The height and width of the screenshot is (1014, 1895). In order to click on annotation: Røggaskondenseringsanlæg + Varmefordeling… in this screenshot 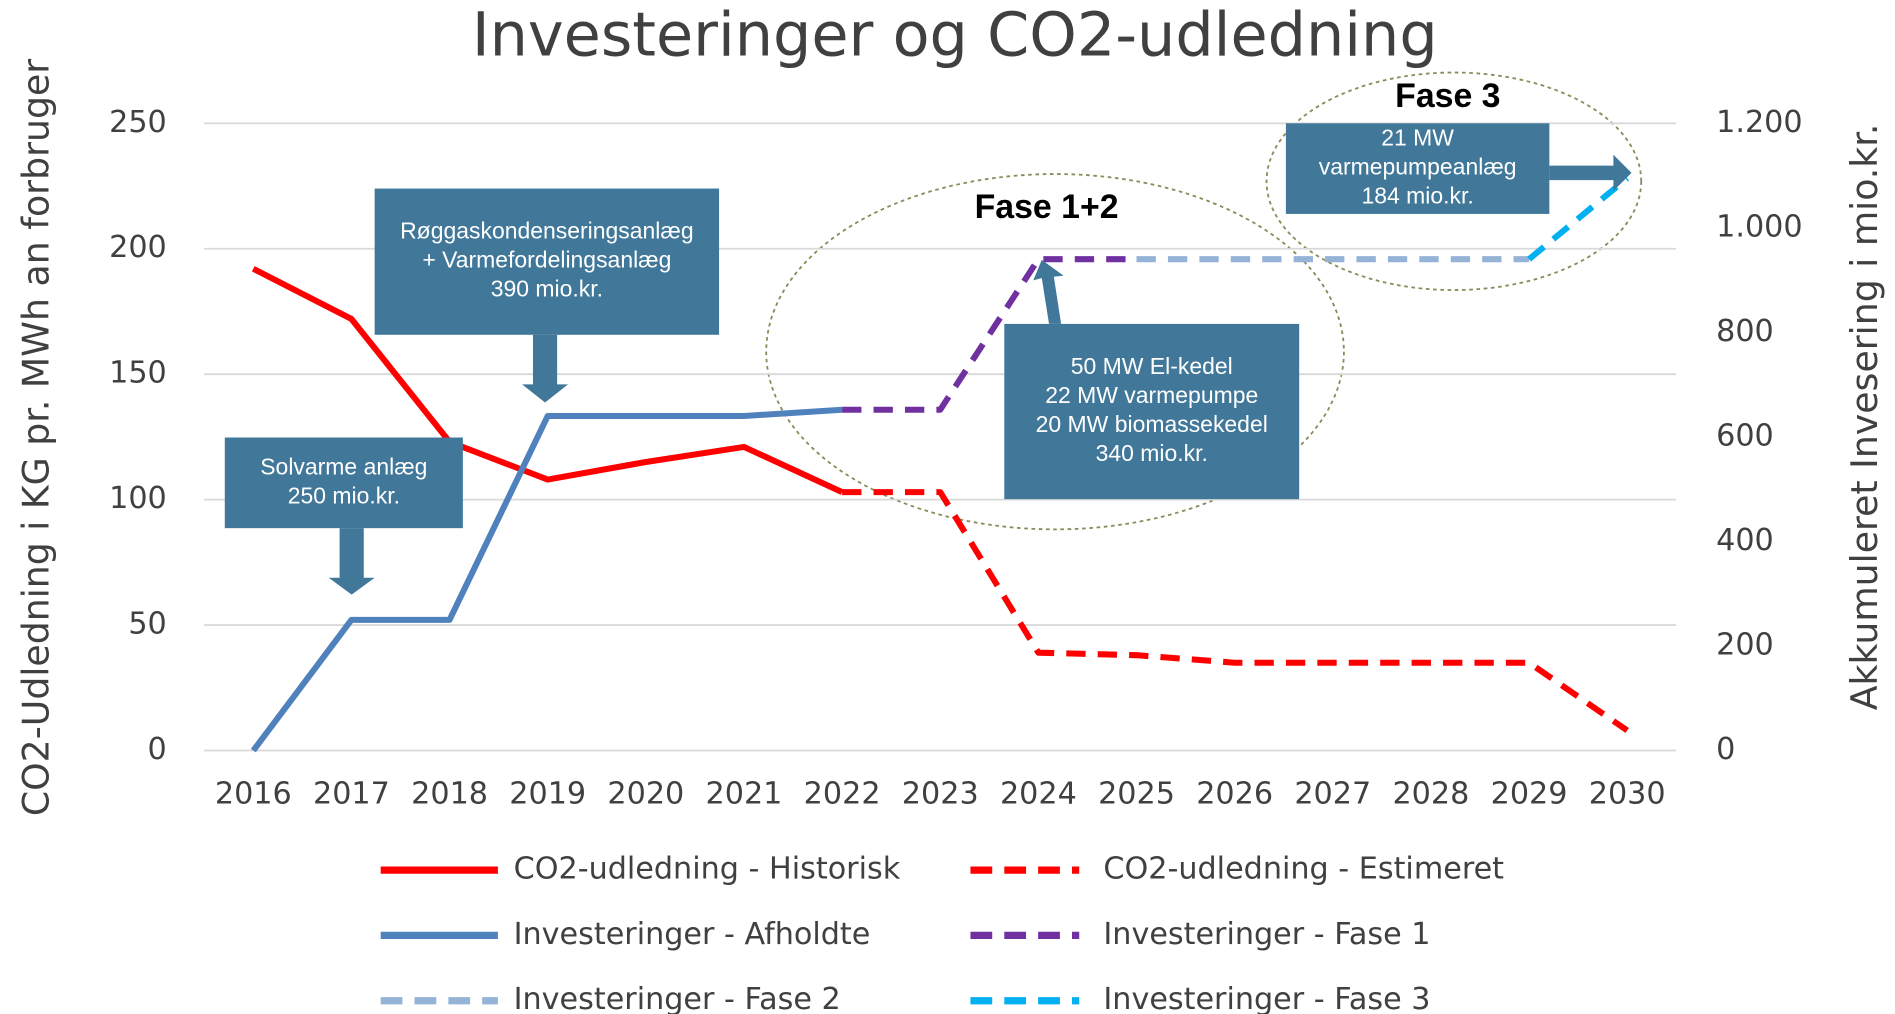, I will do `click(547, 295)`.